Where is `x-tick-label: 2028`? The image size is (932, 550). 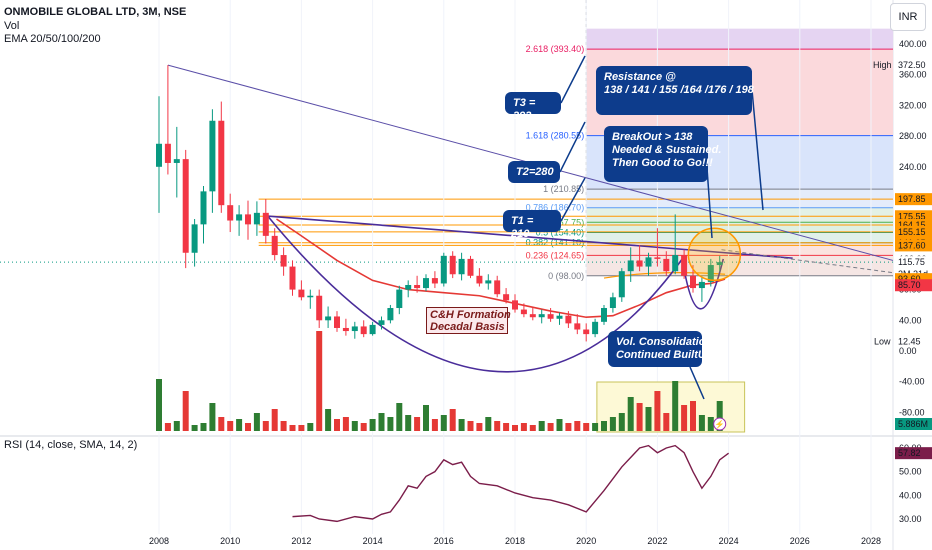 x-tick-label: 2028 is located at coordinates (871, 541).